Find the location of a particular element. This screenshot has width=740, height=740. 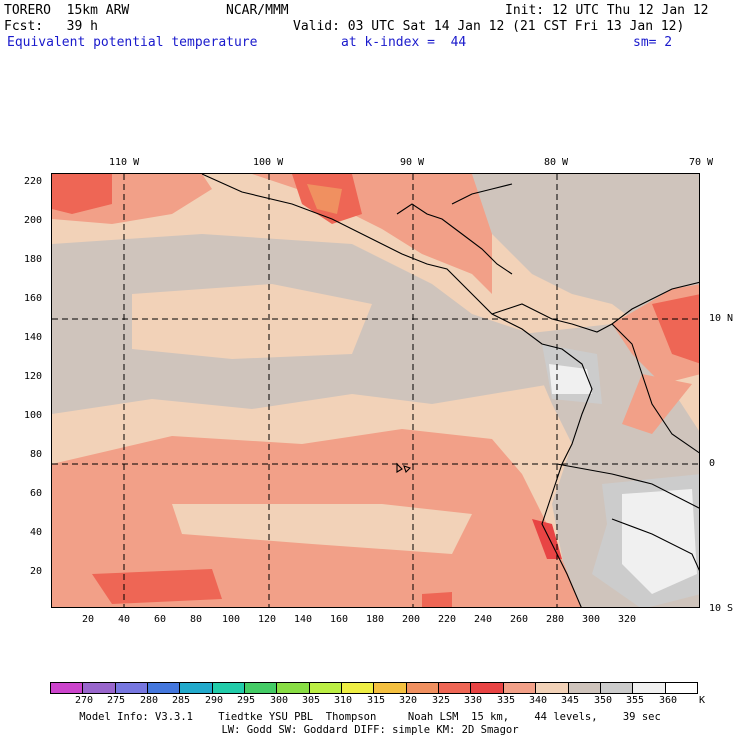

x-axis-label: 120 is located at coordinates (267, 619).